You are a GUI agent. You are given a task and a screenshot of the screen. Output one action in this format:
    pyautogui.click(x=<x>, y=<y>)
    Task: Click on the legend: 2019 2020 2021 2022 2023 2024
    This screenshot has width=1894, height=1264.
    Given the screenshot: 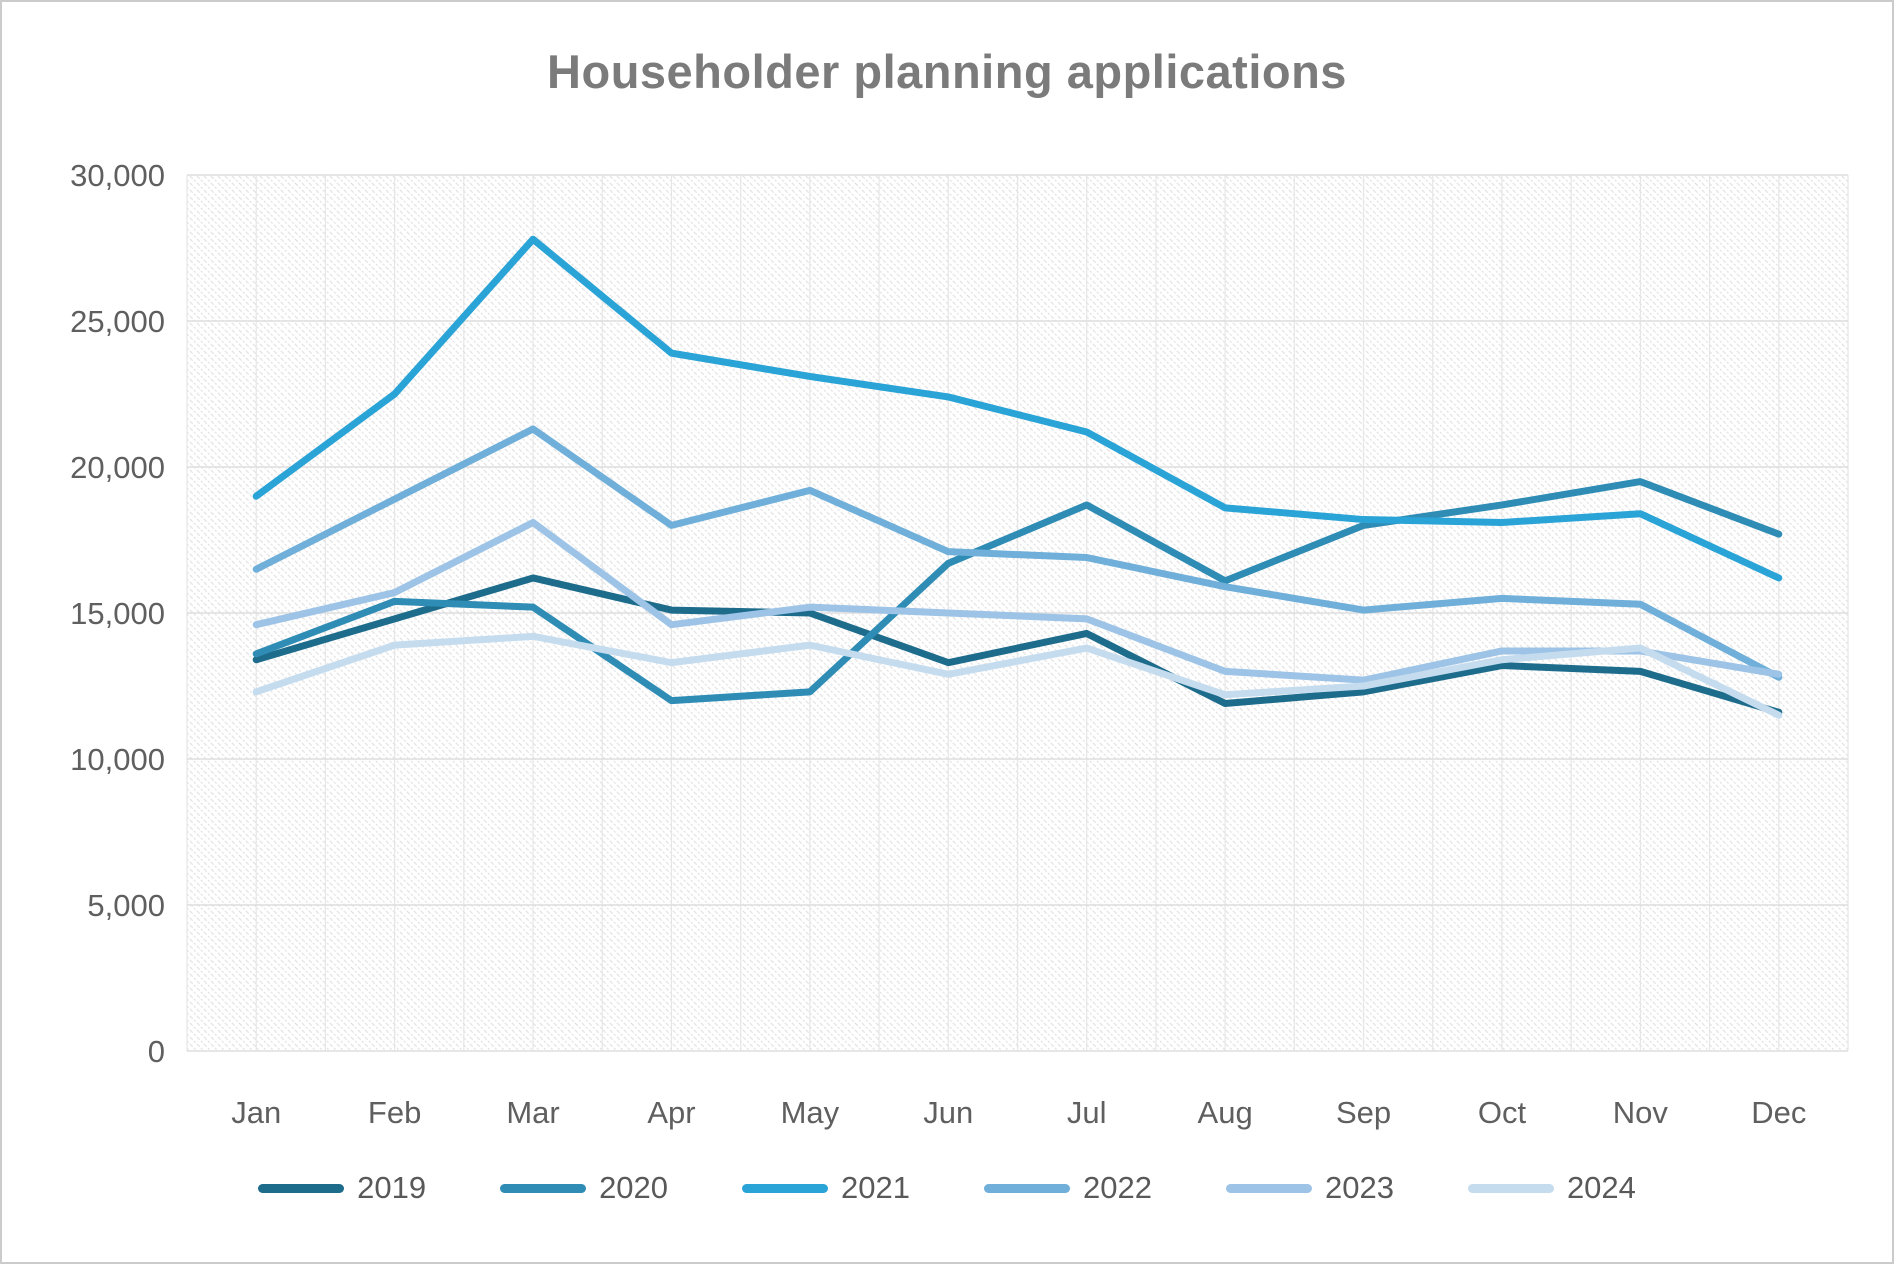 What is the action you would take?
    pyautogui.click(x=947, y=1188)
    